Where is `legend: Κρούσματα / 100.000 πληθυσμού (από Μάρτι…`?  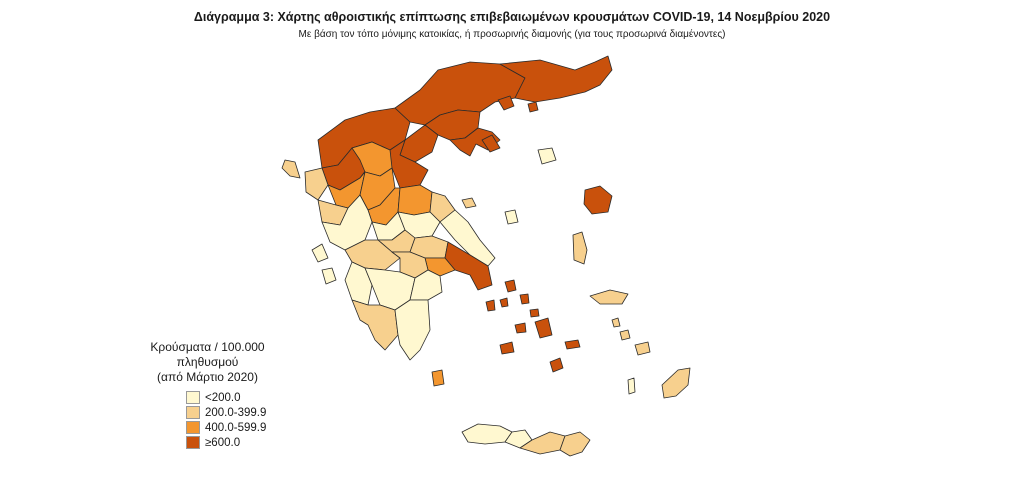 legend: Κρούσματα / 100.000 πληθυσμού (από Μάρτι… is located at coordinates (207, 395).